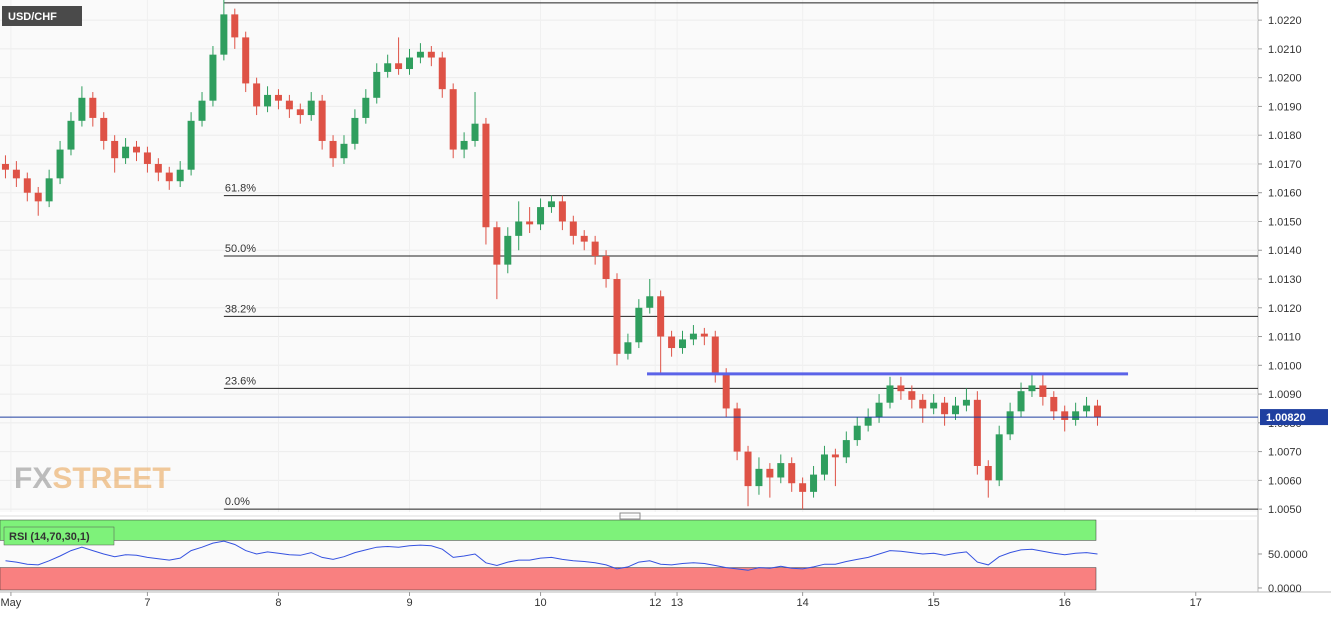  Describe the element at coordinates (1284, 338) in the screenshot. I see `y-tick-label: 1.0110` at that location.